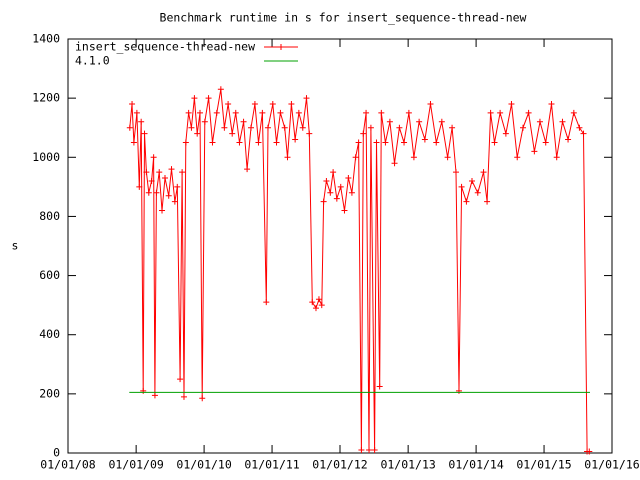 The image size is (640, 480). What do you see at coordinates (475, 465) in the screenshot?
I see `x-tick-label: 01/01/14` at bounding box center [475, 465].